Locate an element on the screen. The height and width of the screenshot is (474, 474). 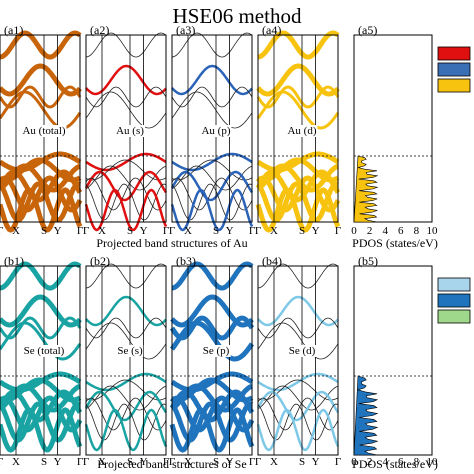
panel-tag: (a2) is located at coordinates (100, 30).